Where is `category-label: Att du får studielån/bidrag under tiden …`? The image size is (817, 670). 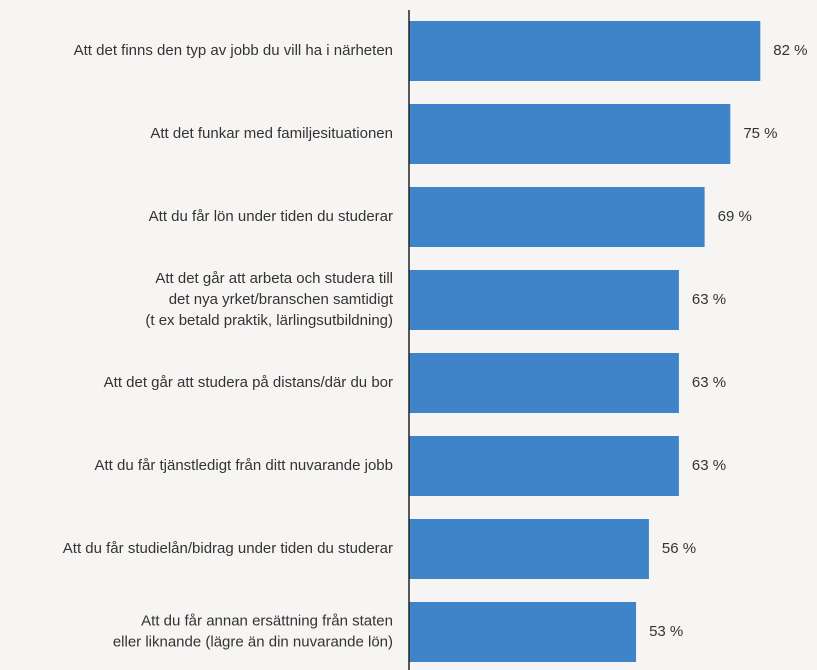
category-label: Att du får studielån/bidrag under tiden … is located at coordinates (228, 548).